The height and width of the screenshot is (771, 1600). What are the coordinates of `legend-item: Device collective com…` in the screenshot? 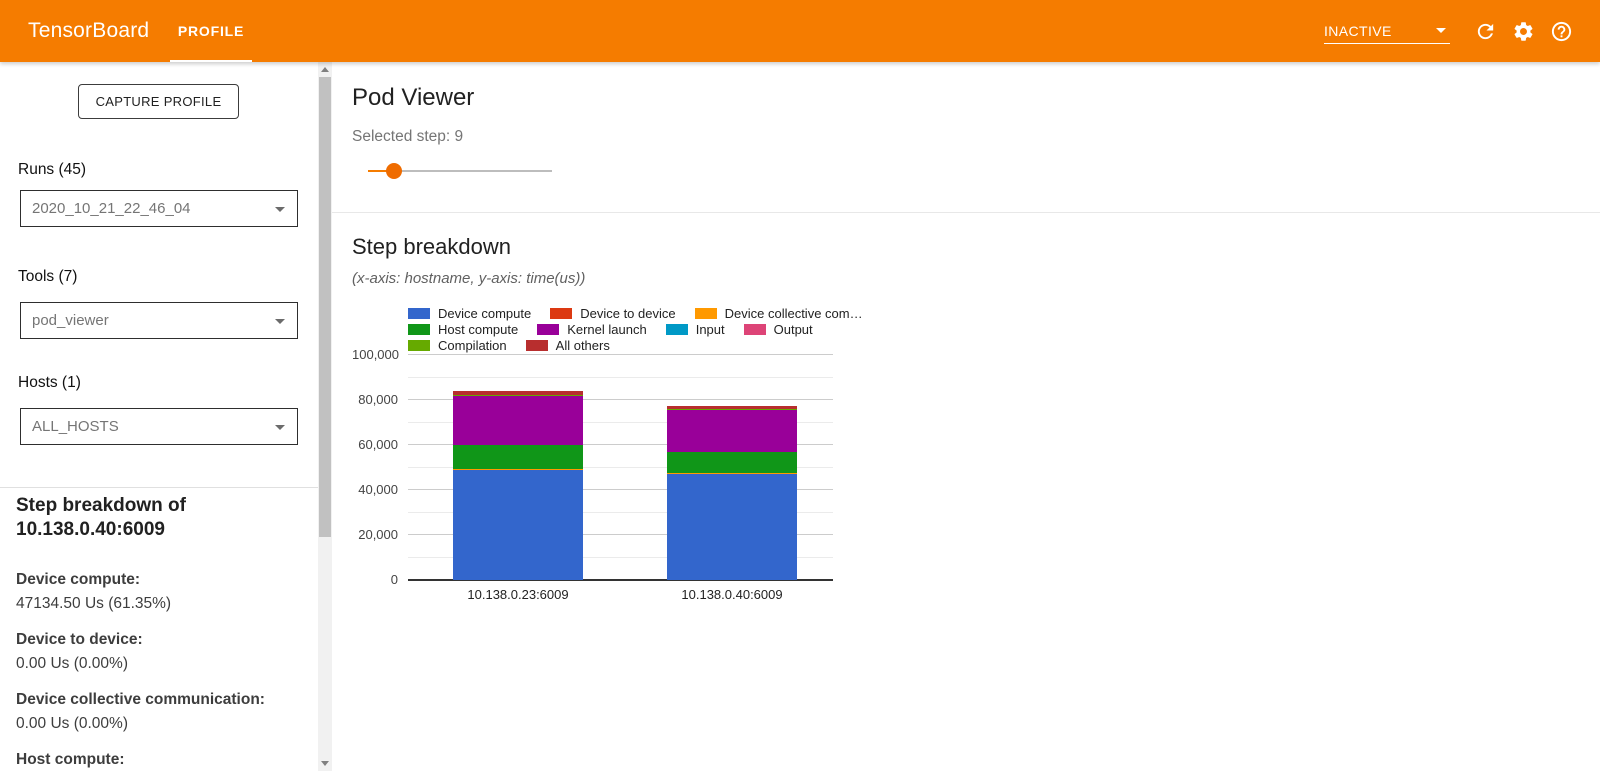 It's located at (778, 313).